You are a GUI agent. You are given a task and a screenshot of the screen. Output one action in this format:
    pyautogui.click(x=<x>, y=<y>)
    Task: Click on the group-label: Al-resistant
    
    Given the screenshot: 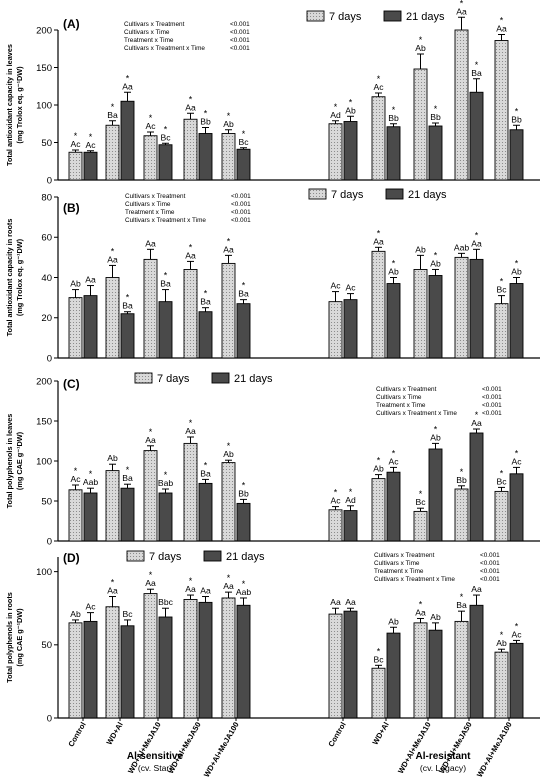 What is the action you would take?
    pyautogui.click(x=443, y=756)
    